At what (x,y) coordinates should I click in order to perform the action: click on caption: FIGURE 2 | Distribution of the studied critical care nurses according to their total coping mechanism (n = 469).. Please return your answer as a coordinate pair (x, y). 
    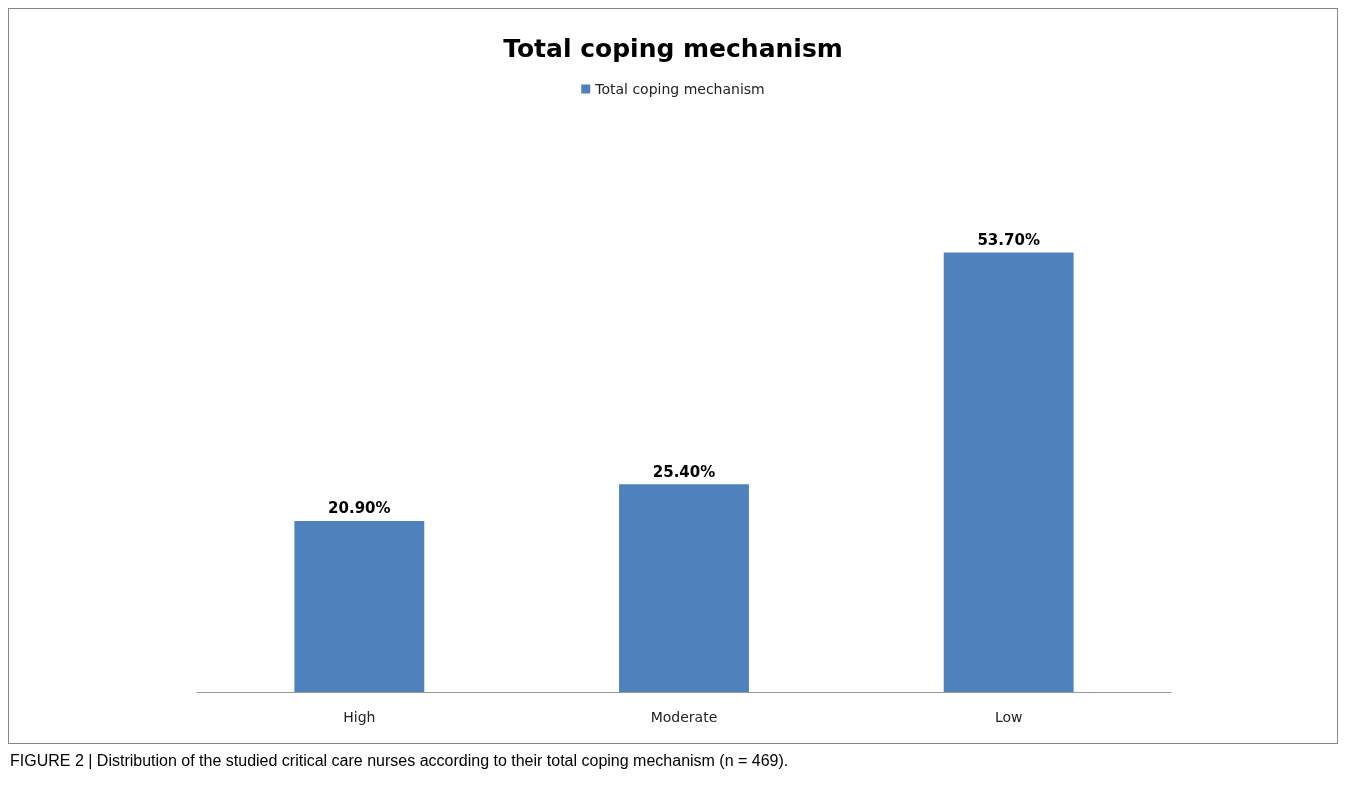
    Looking at the image, I should click on (400, 761).